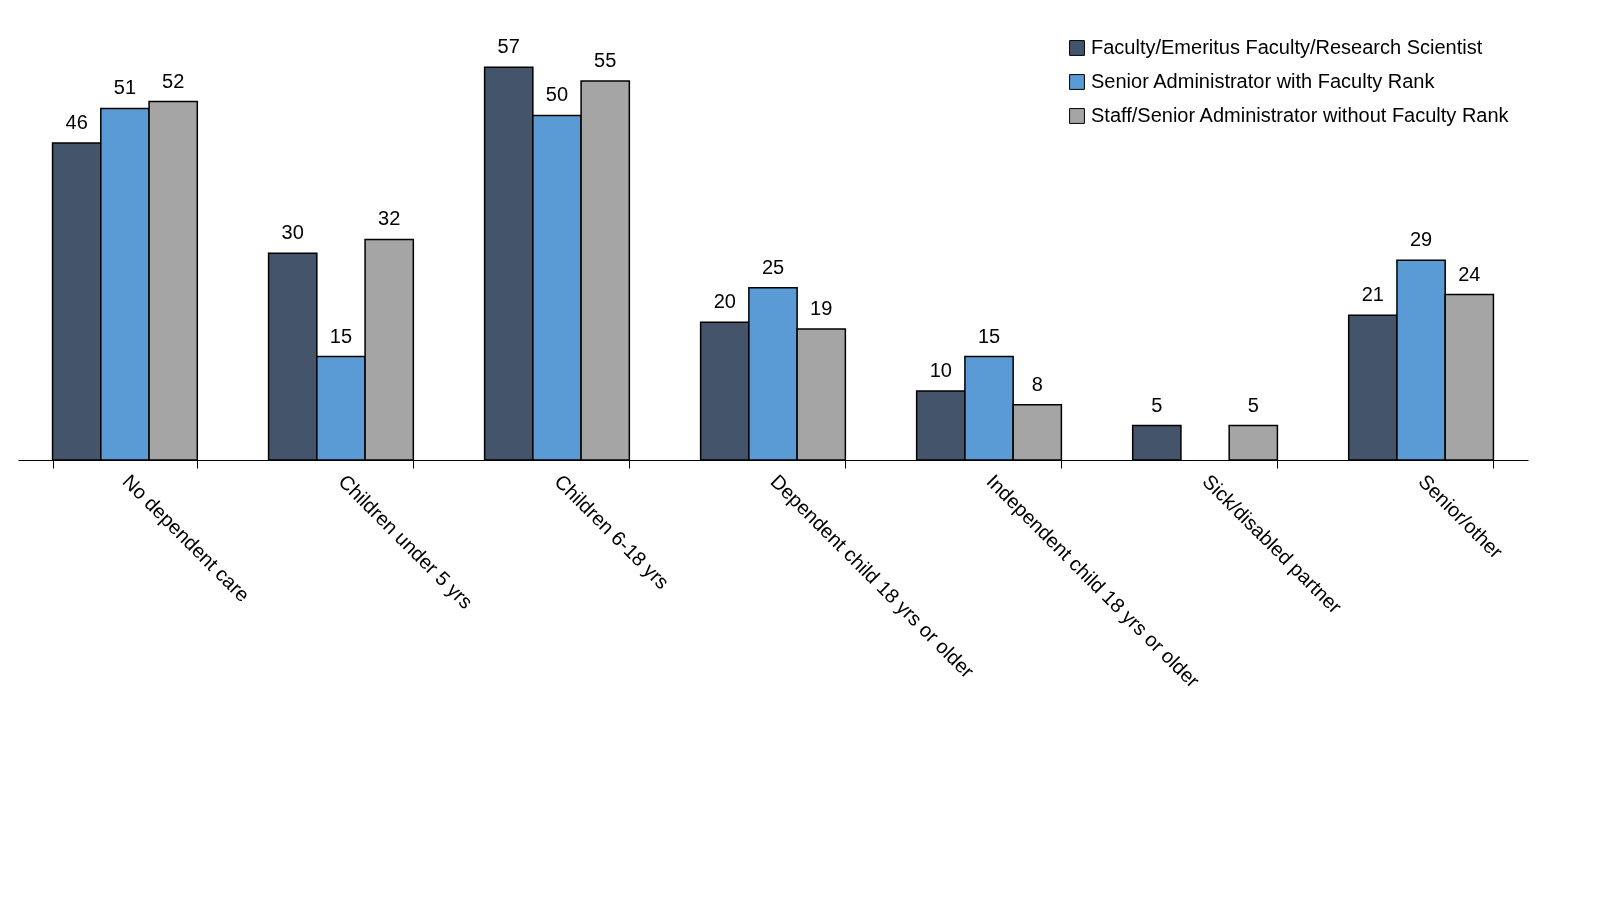 The height and width of the screenshot is (916, 1617). What do you see at coordinates (1300, 115) in the screenshot?
I see `legend-label: Staff/Senior Administrator without Faculty Rank` at bounding box center [1300, 115].